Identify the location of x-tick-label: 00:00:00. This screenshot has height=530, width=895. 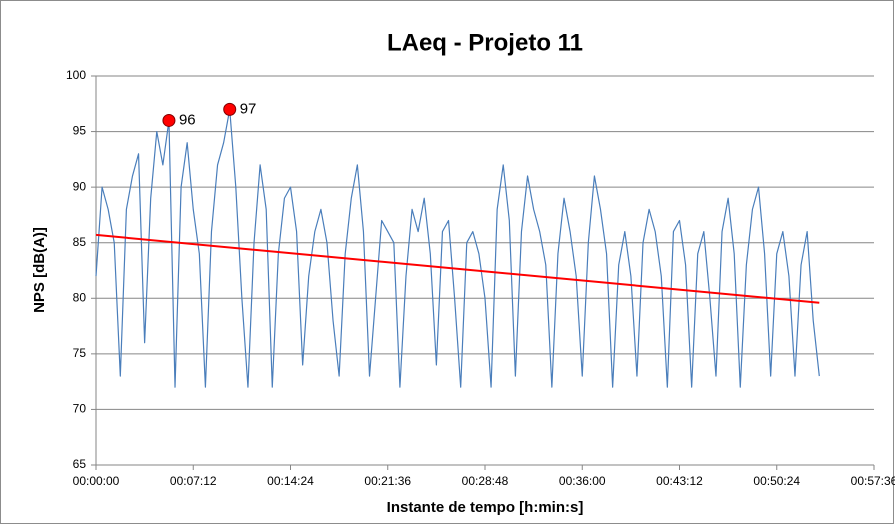
(96, 481).